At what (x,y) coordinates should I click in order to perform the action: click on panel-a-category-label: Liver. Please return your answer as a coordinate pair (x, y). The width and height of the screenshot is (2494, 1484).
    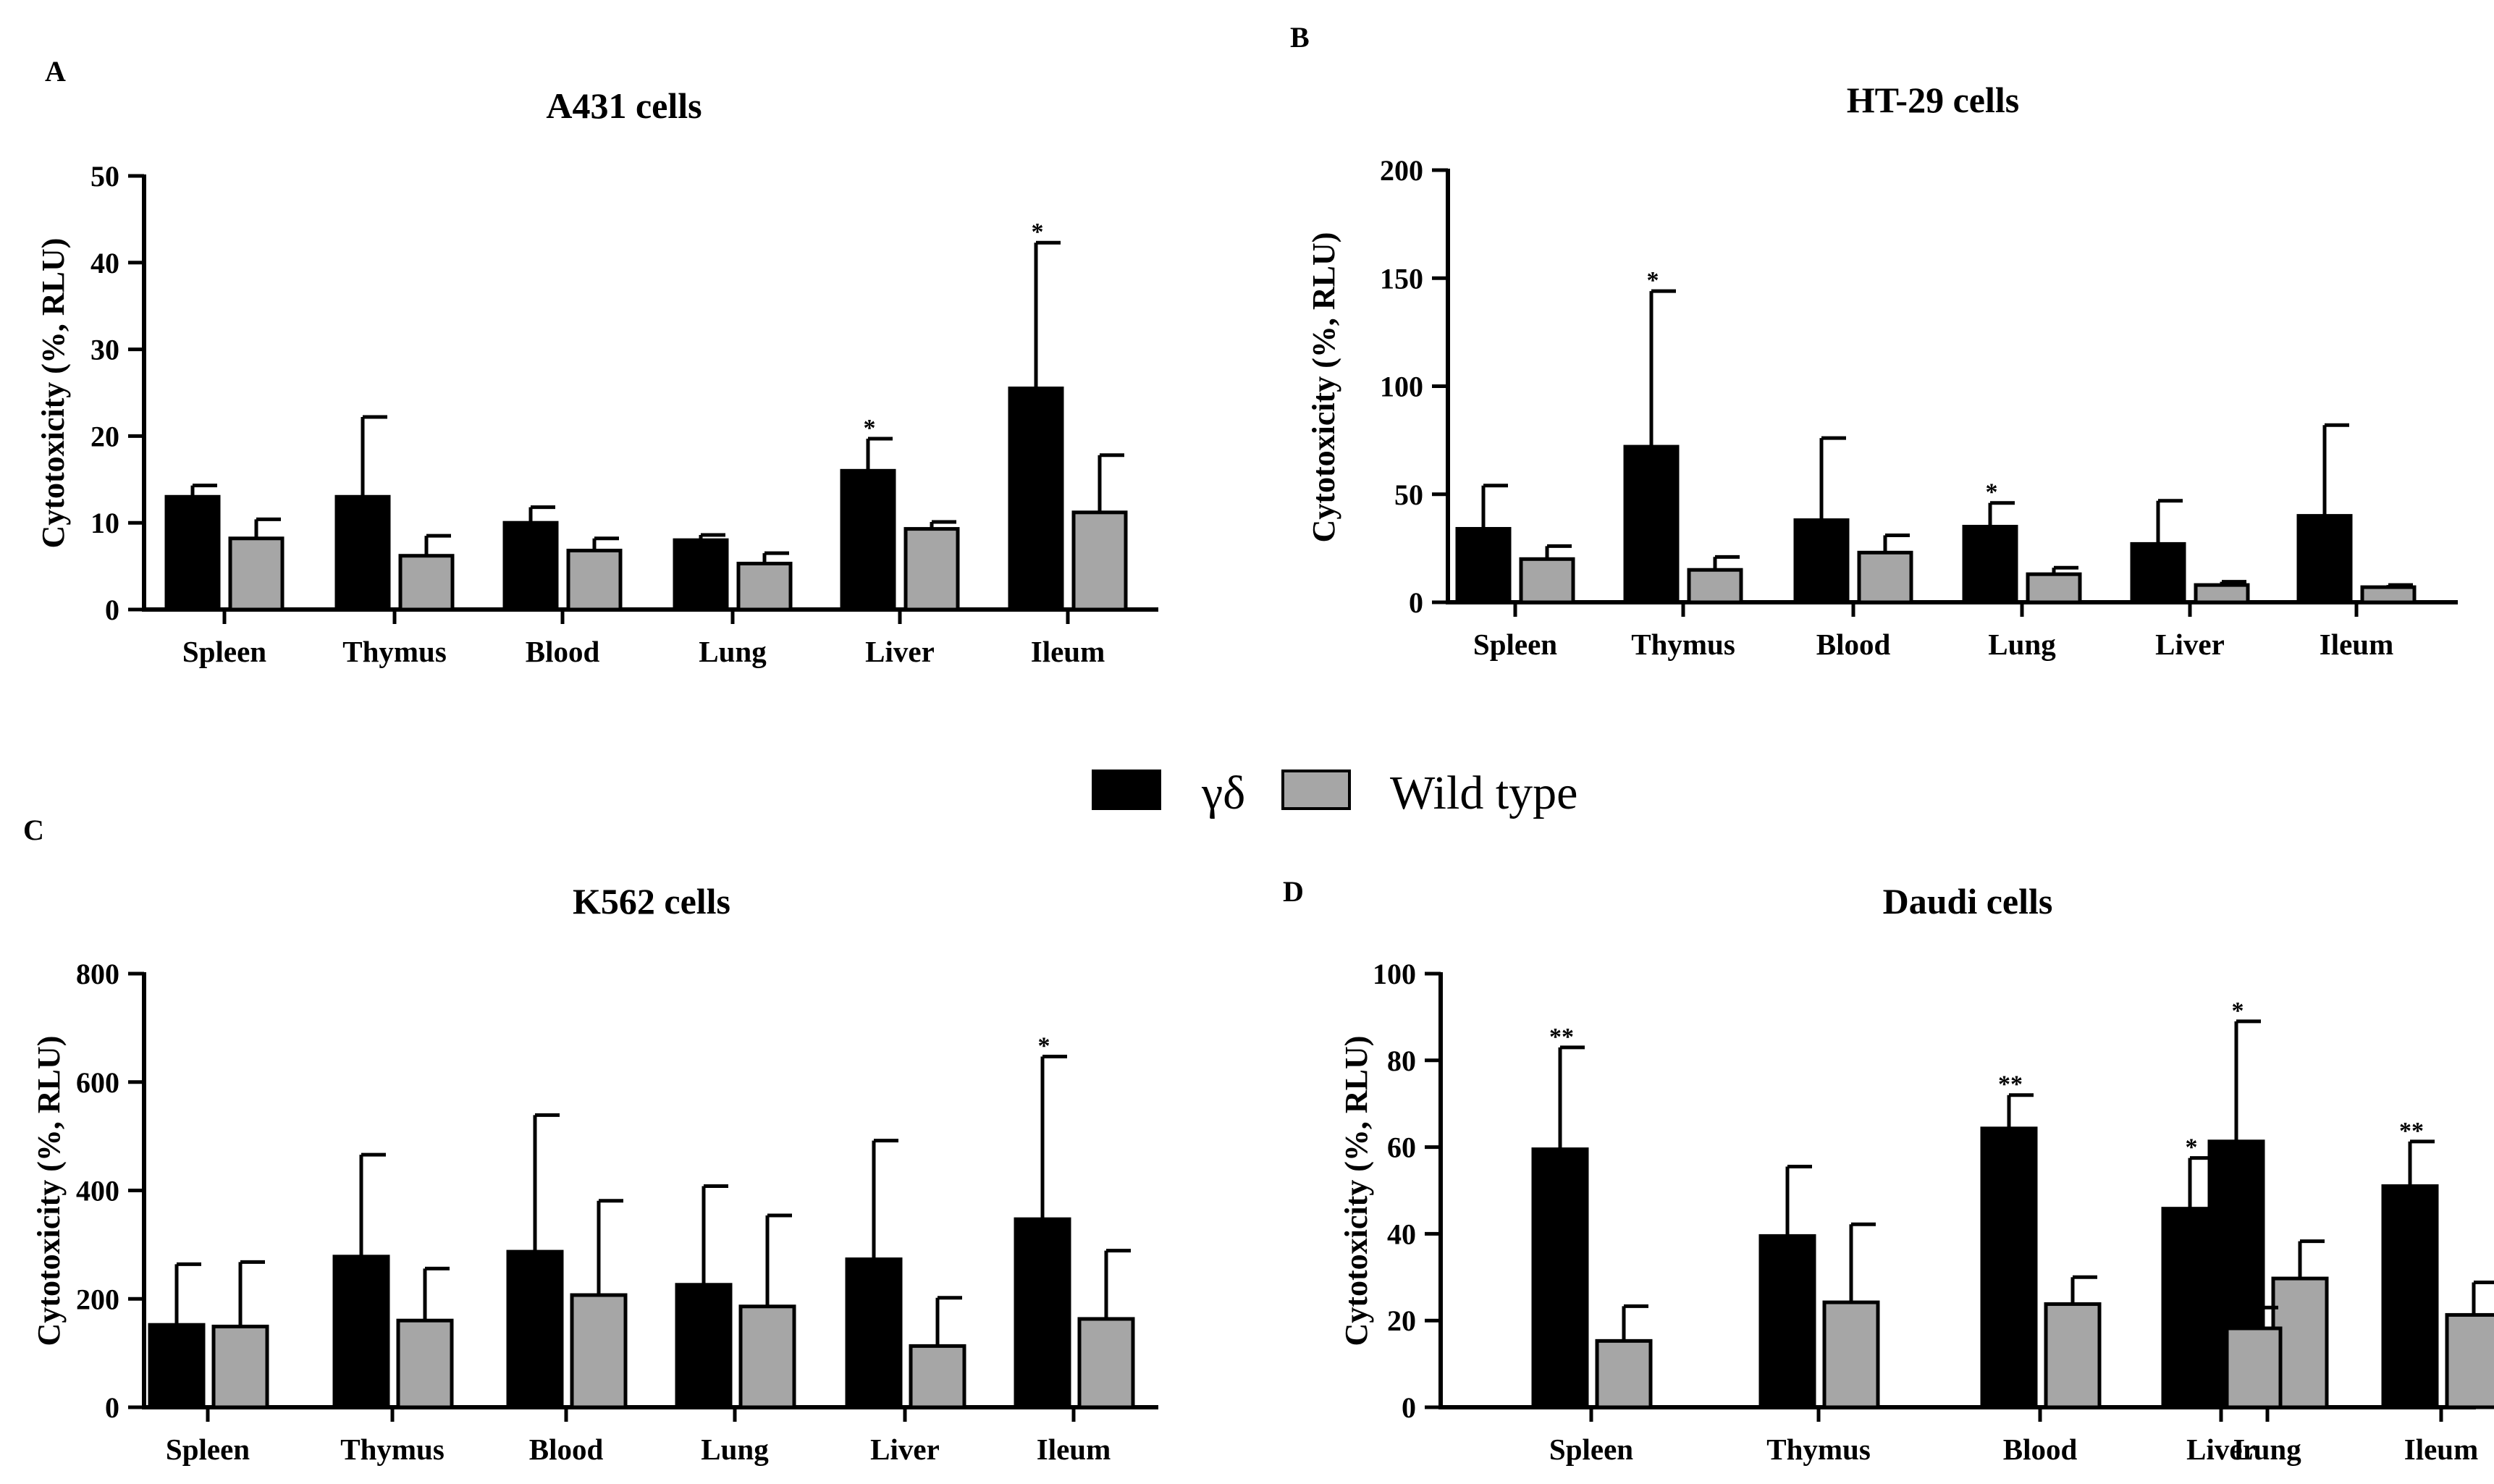
    Looking at the image, I should click on (900, 651).